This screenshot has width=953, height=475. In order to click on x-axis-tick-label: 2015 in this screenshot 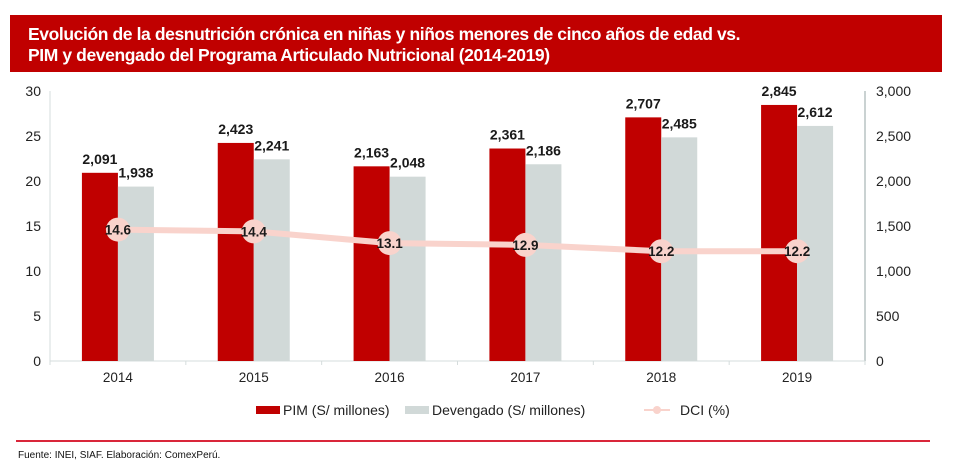, I will do `click(254, 377)`.